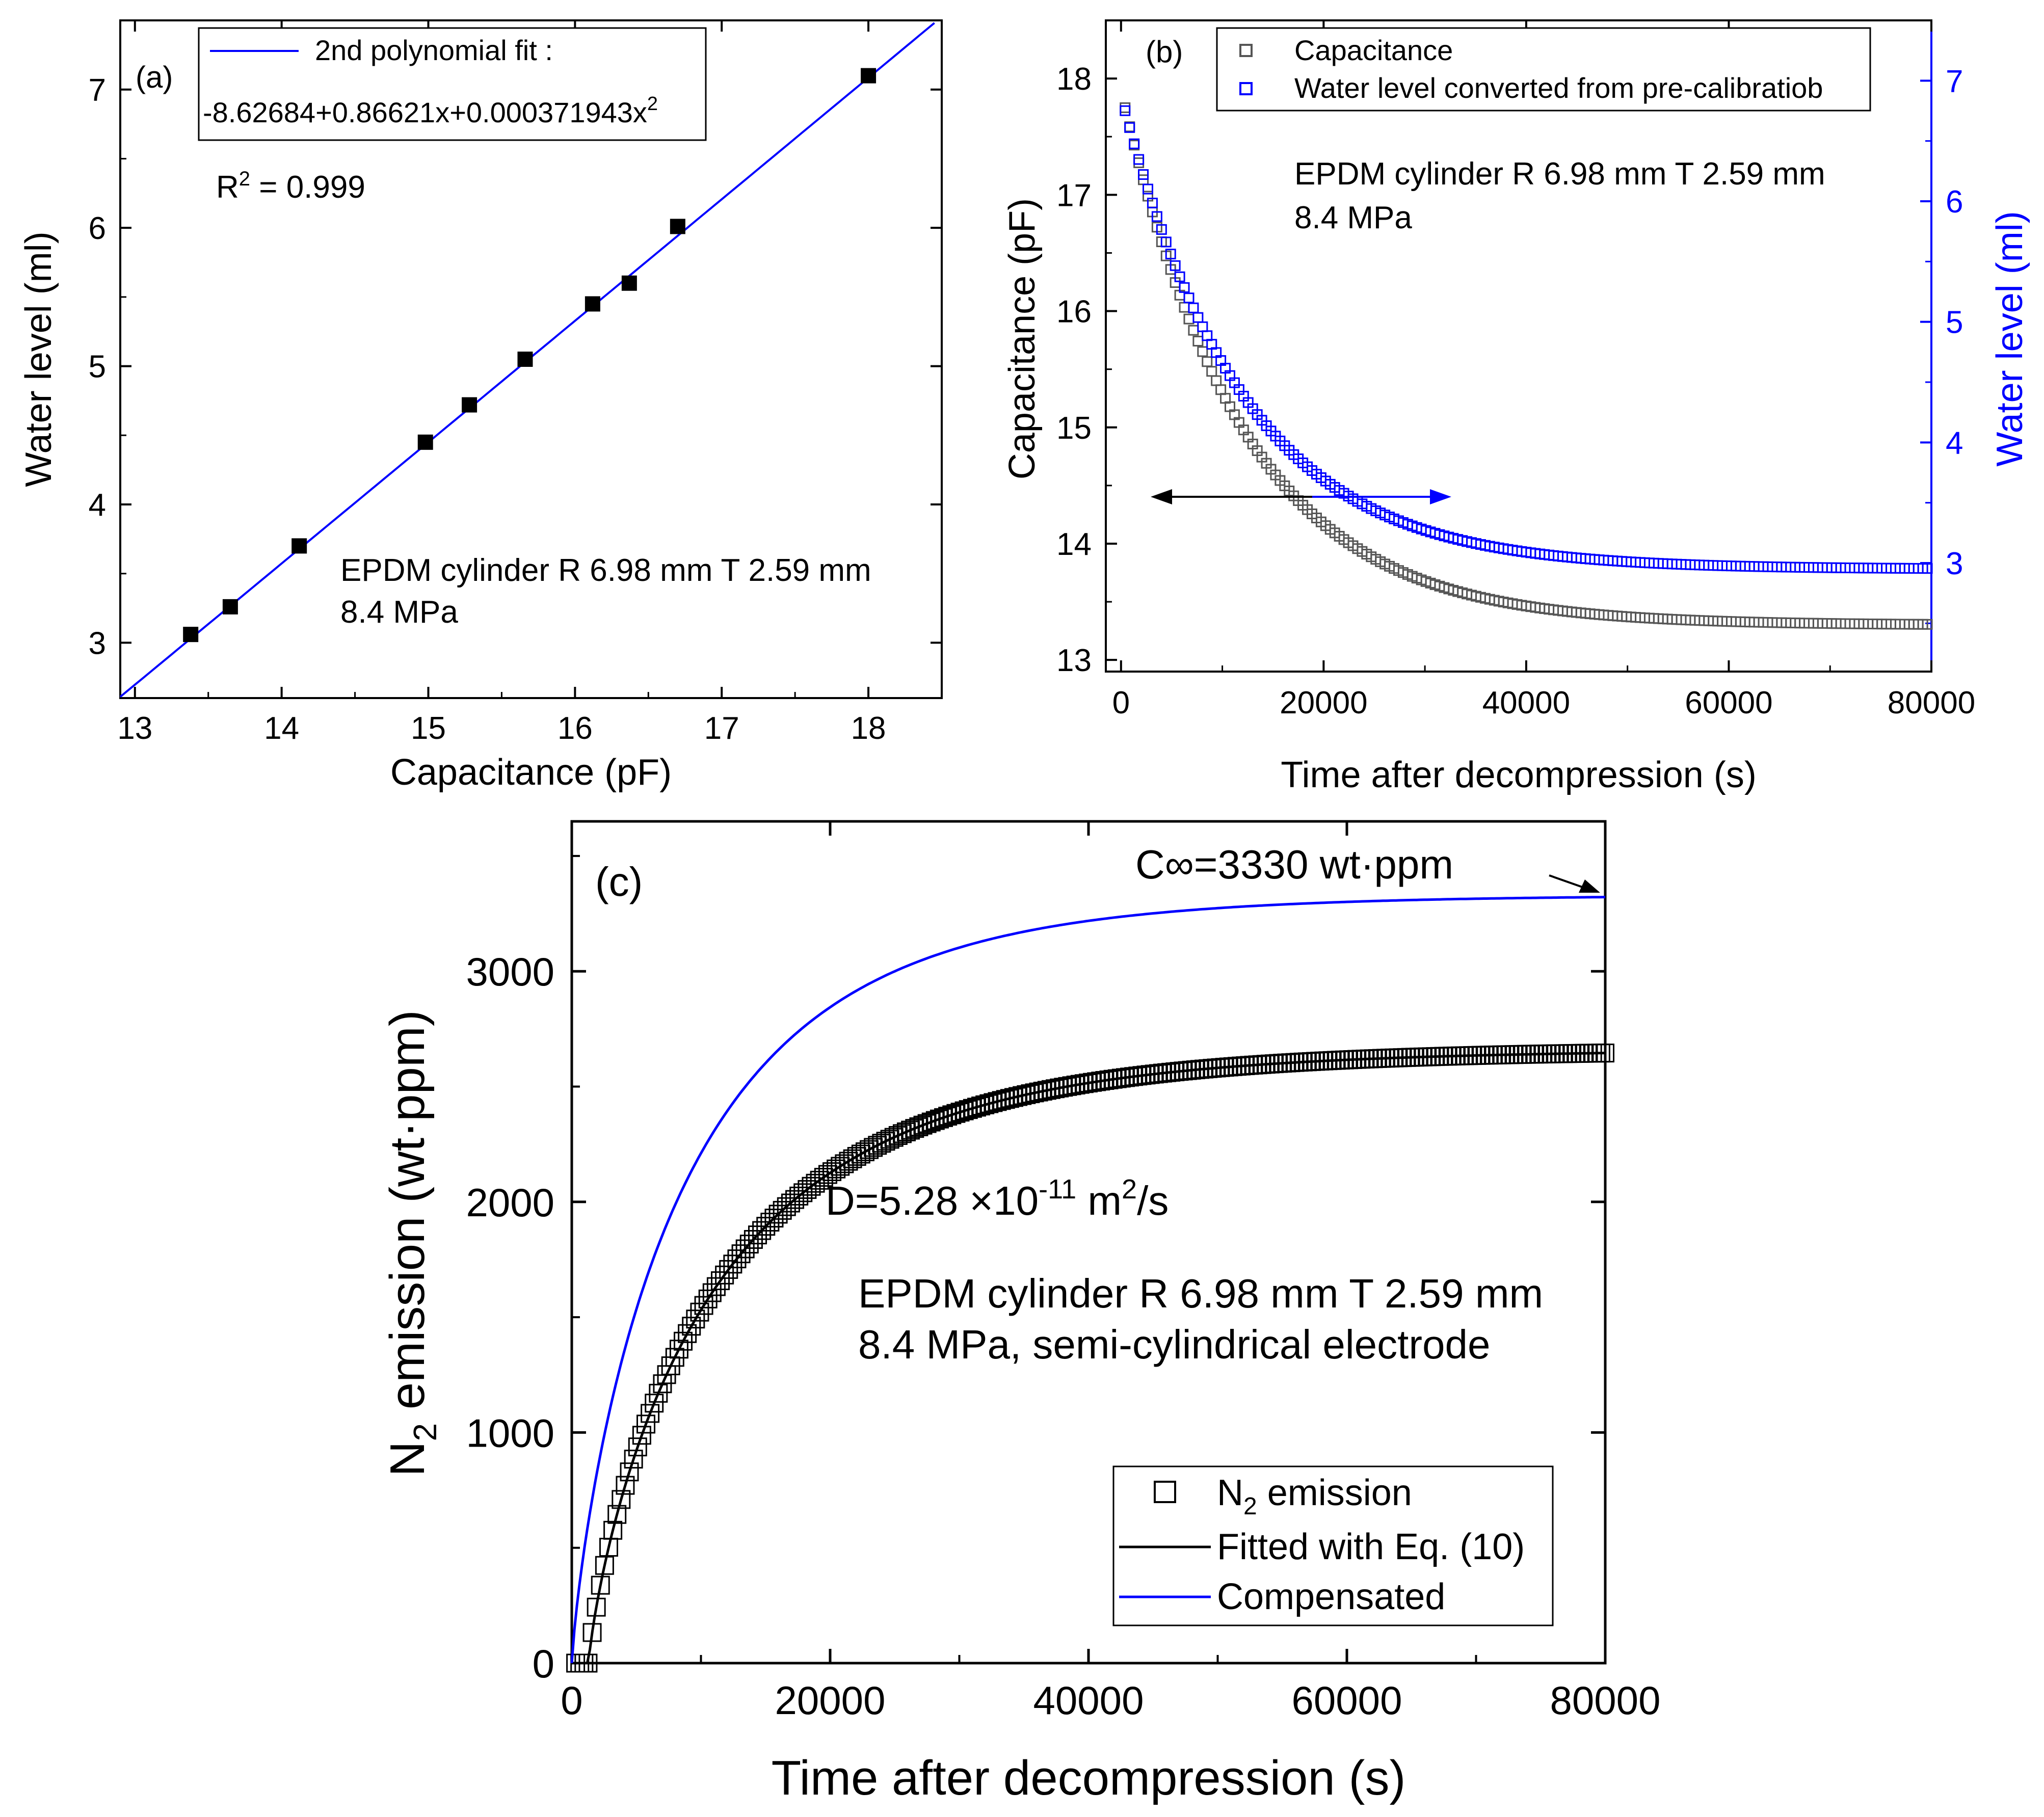  What do you see at coordinates (1954, 202) in the screenshot?
I see `panel-b-y2tick-label: 6` at bounding box center [1954, 202].